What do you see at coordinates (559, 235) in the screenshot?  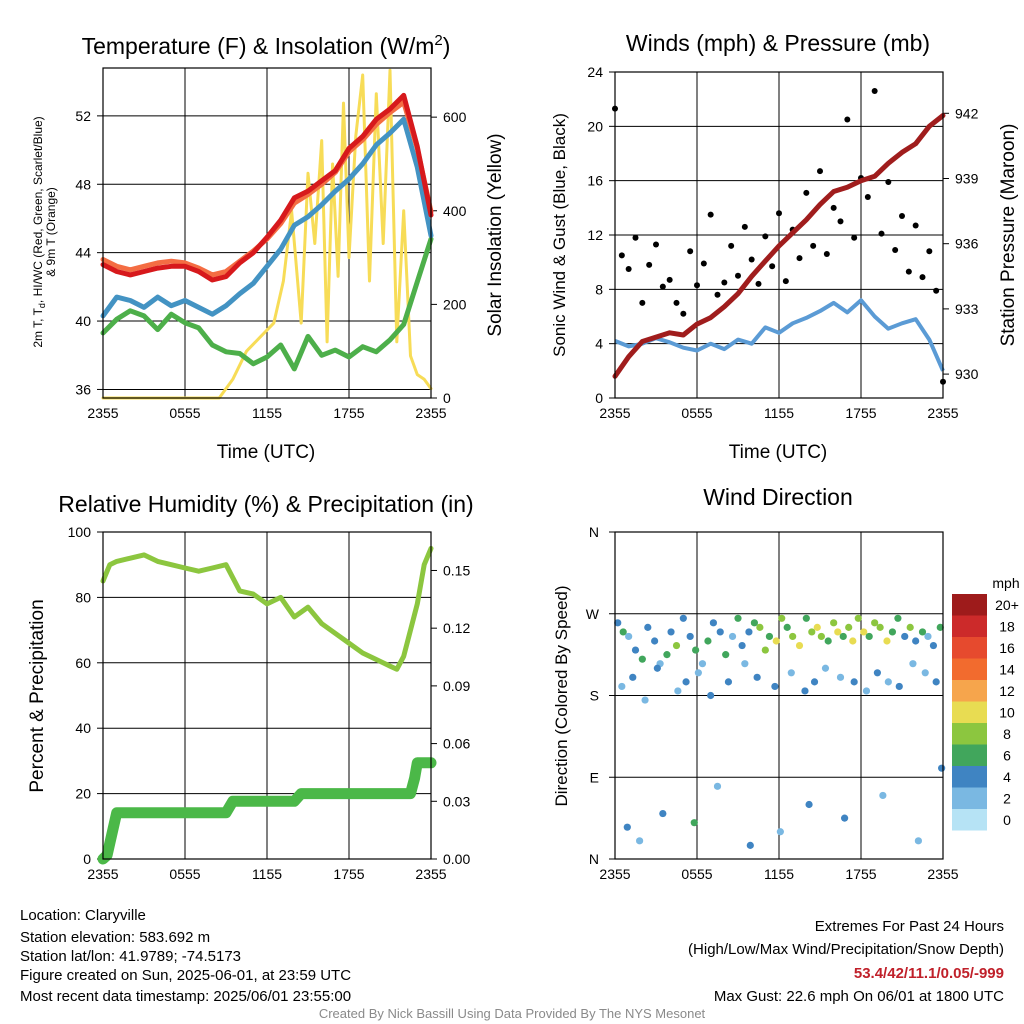 I see `wind-y-axis-label: Sonic Wind & Gust (Blue, Black)` at bounding box center [559, 235].